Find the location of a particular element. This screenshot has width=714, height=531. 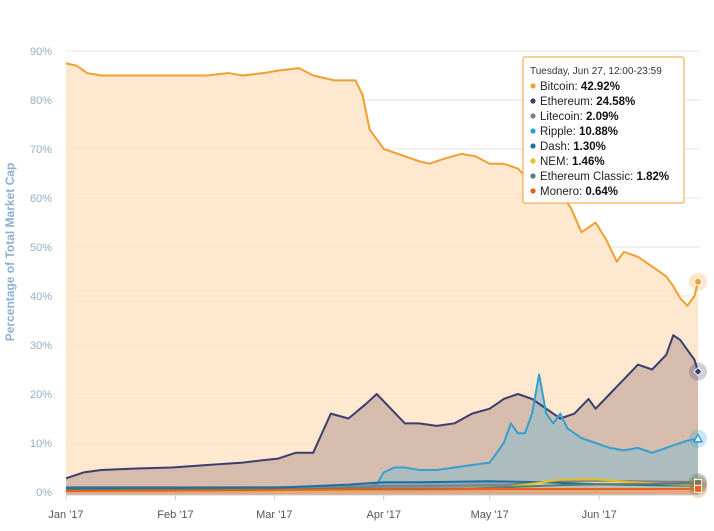

y-tick-label: 60% is located at coordinates (41, 199).